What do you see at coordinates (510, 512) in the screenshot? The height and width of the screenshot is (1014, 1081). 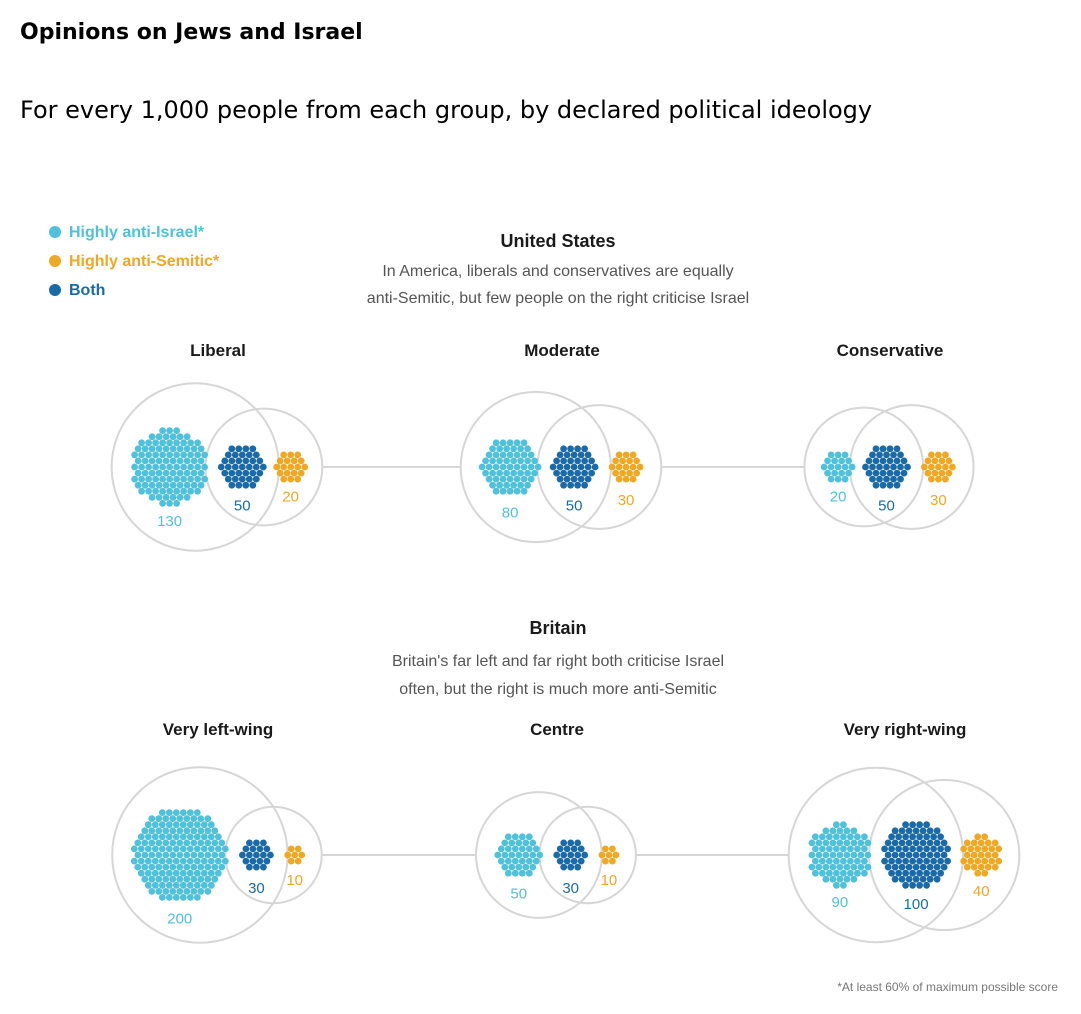 I see `value-label-anti-israel: 80` at bounding box center [510, 512].